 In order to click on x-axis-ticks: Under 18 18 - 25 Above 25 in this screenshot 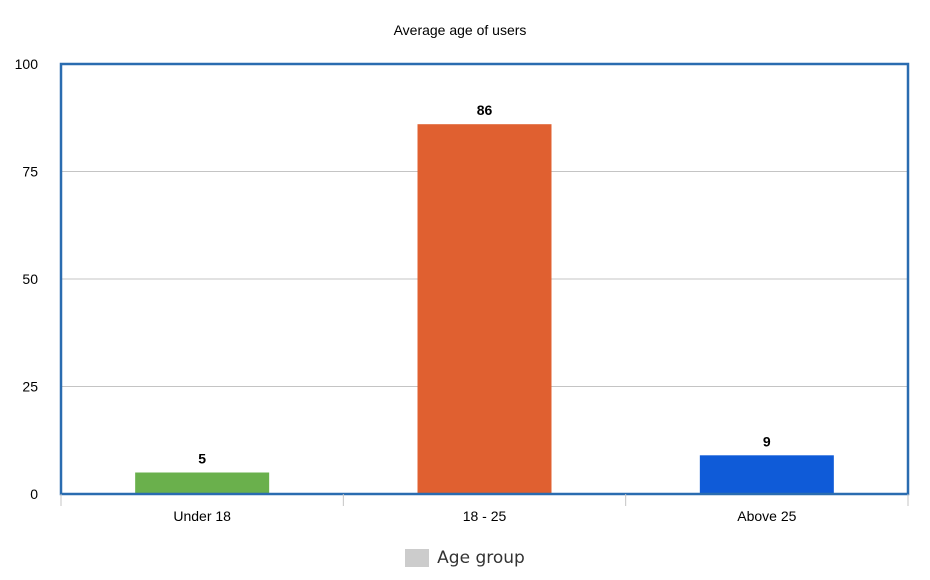, I will do `click(484, 509)`.